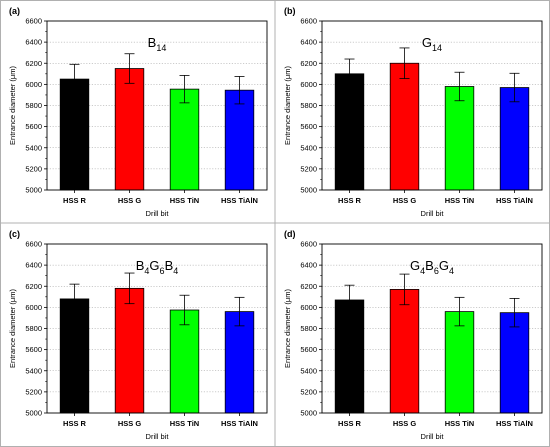 The height and width of the screenshot is (447, 550). I want to click on panel-title: B14, so click(157, 44).